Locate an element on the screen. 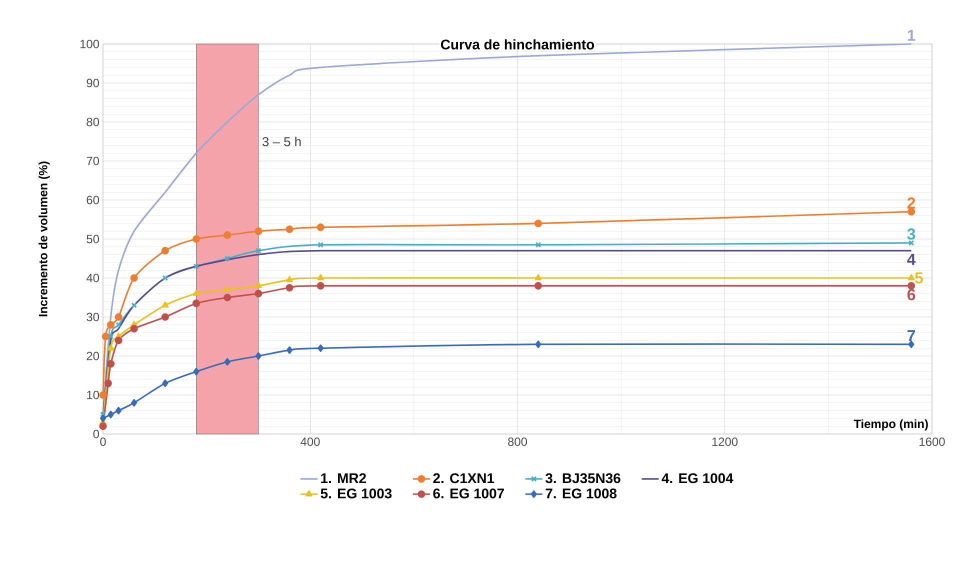 The image size is (955, 570). text: 1 is located at coordinates (912, 35).